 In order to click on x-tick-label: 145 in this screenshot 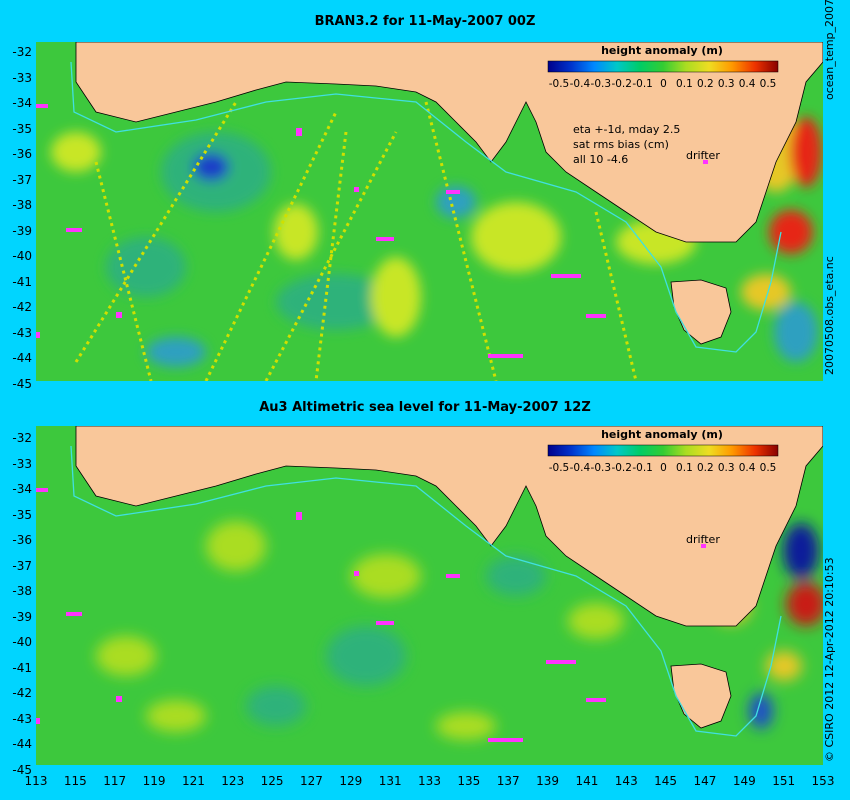, I will do `click(666, 781)`.